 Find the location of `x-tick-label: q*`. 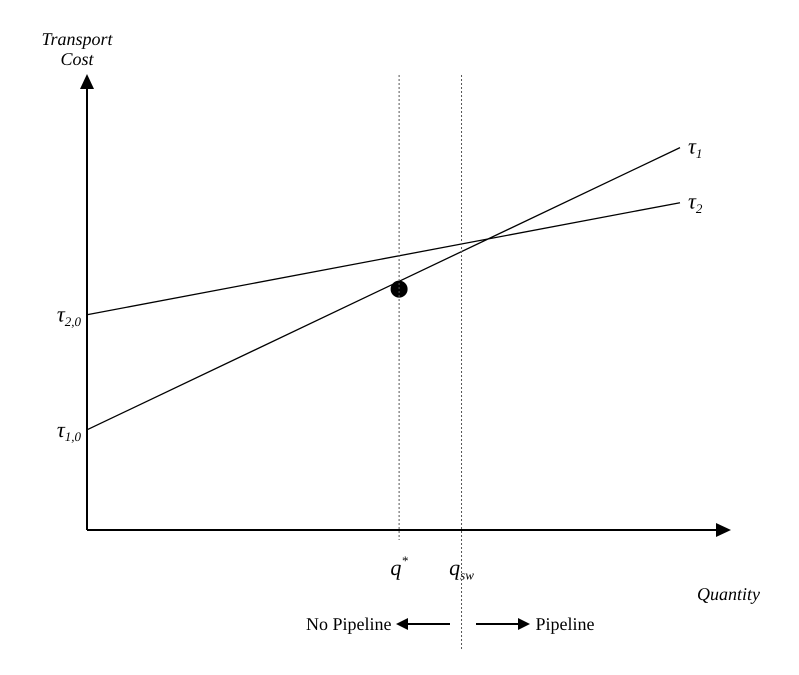

x-tick-label: q* is located at coordinates (399, 566).